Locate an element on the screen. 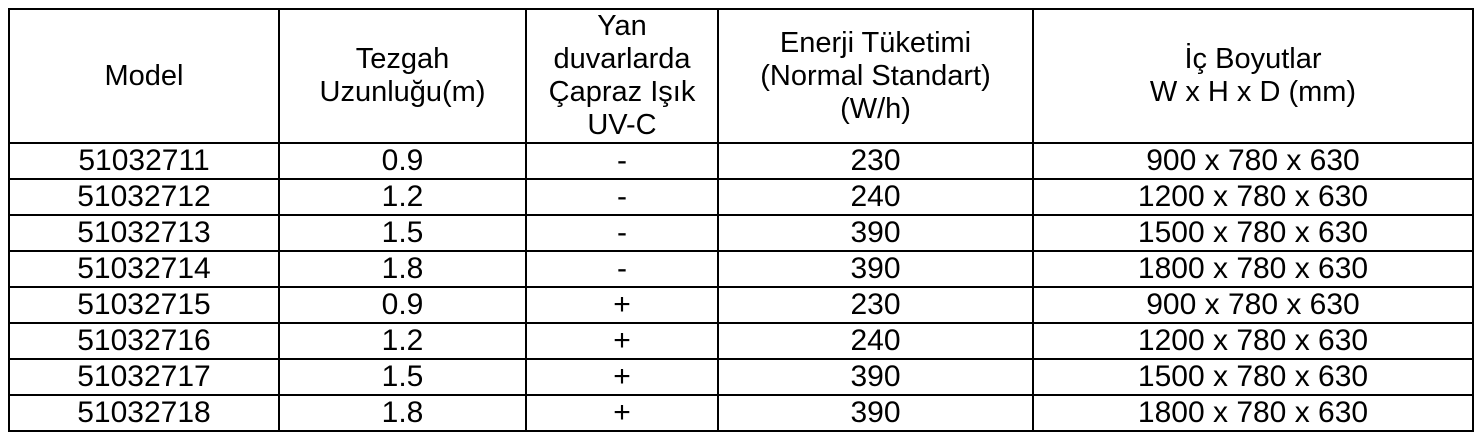 The height and width of the screenshot is (438, 1479). cell-model: 51032718 is located at coordinates (144, 413).